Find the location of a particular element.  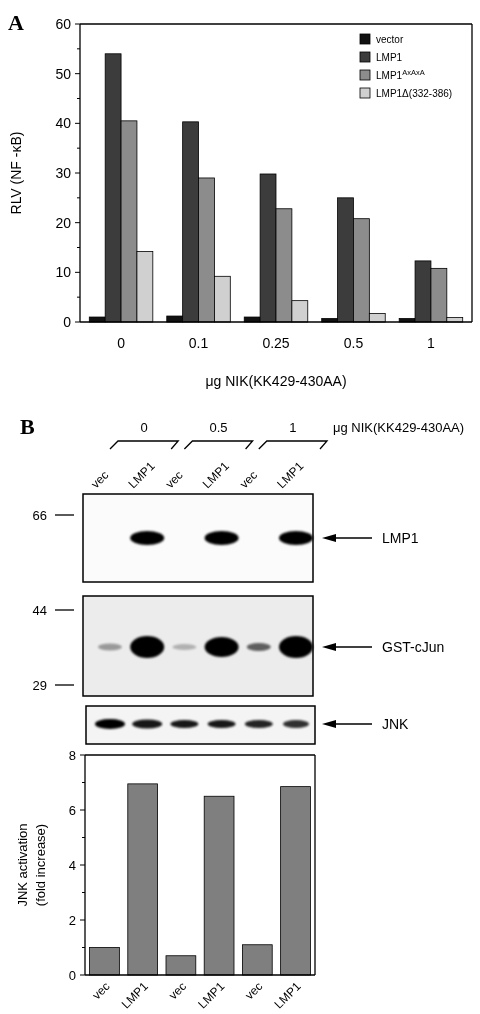

y-tick-label: 20 is located at coordinates (63, 222).